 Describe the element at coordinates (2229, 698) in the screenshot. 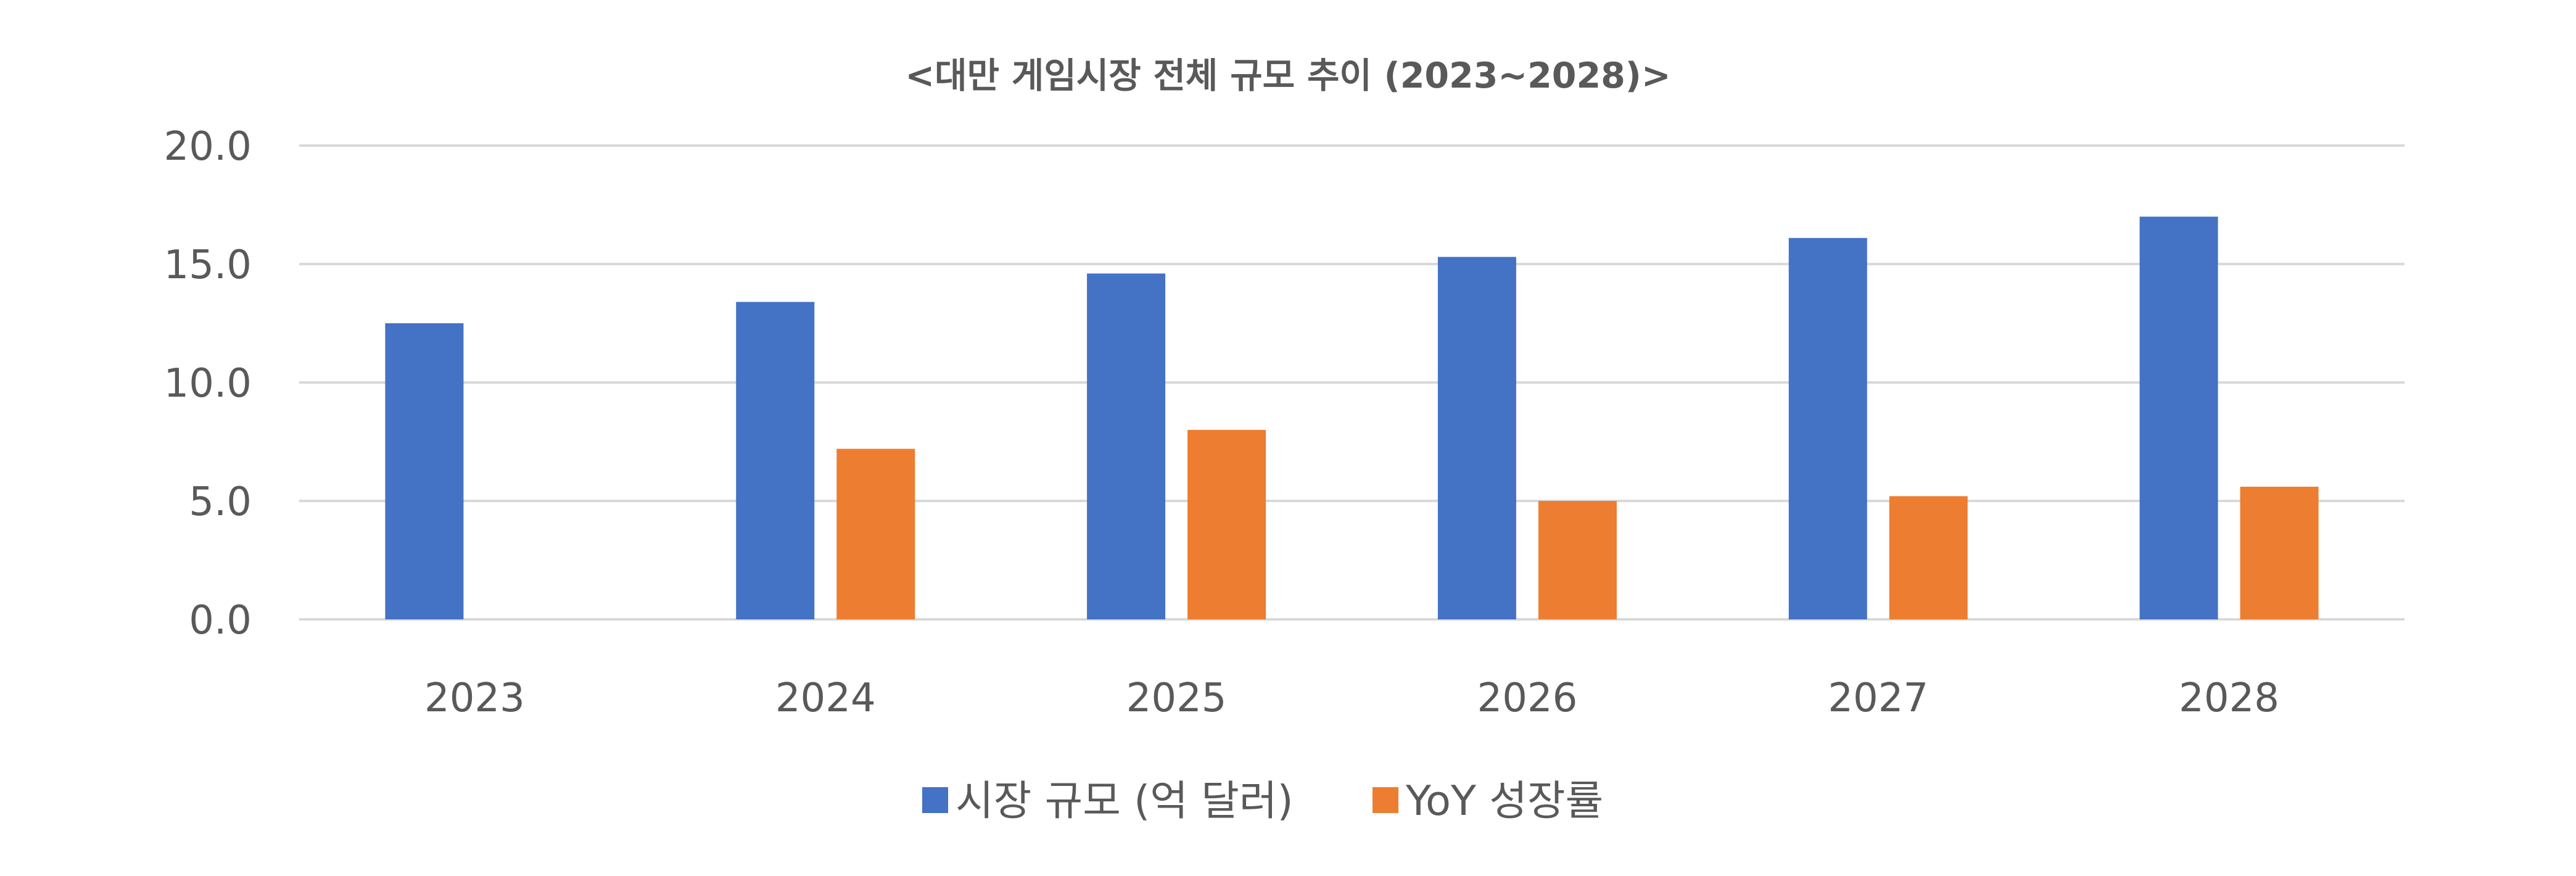

I see `x-tick-label: 2028` at that location.